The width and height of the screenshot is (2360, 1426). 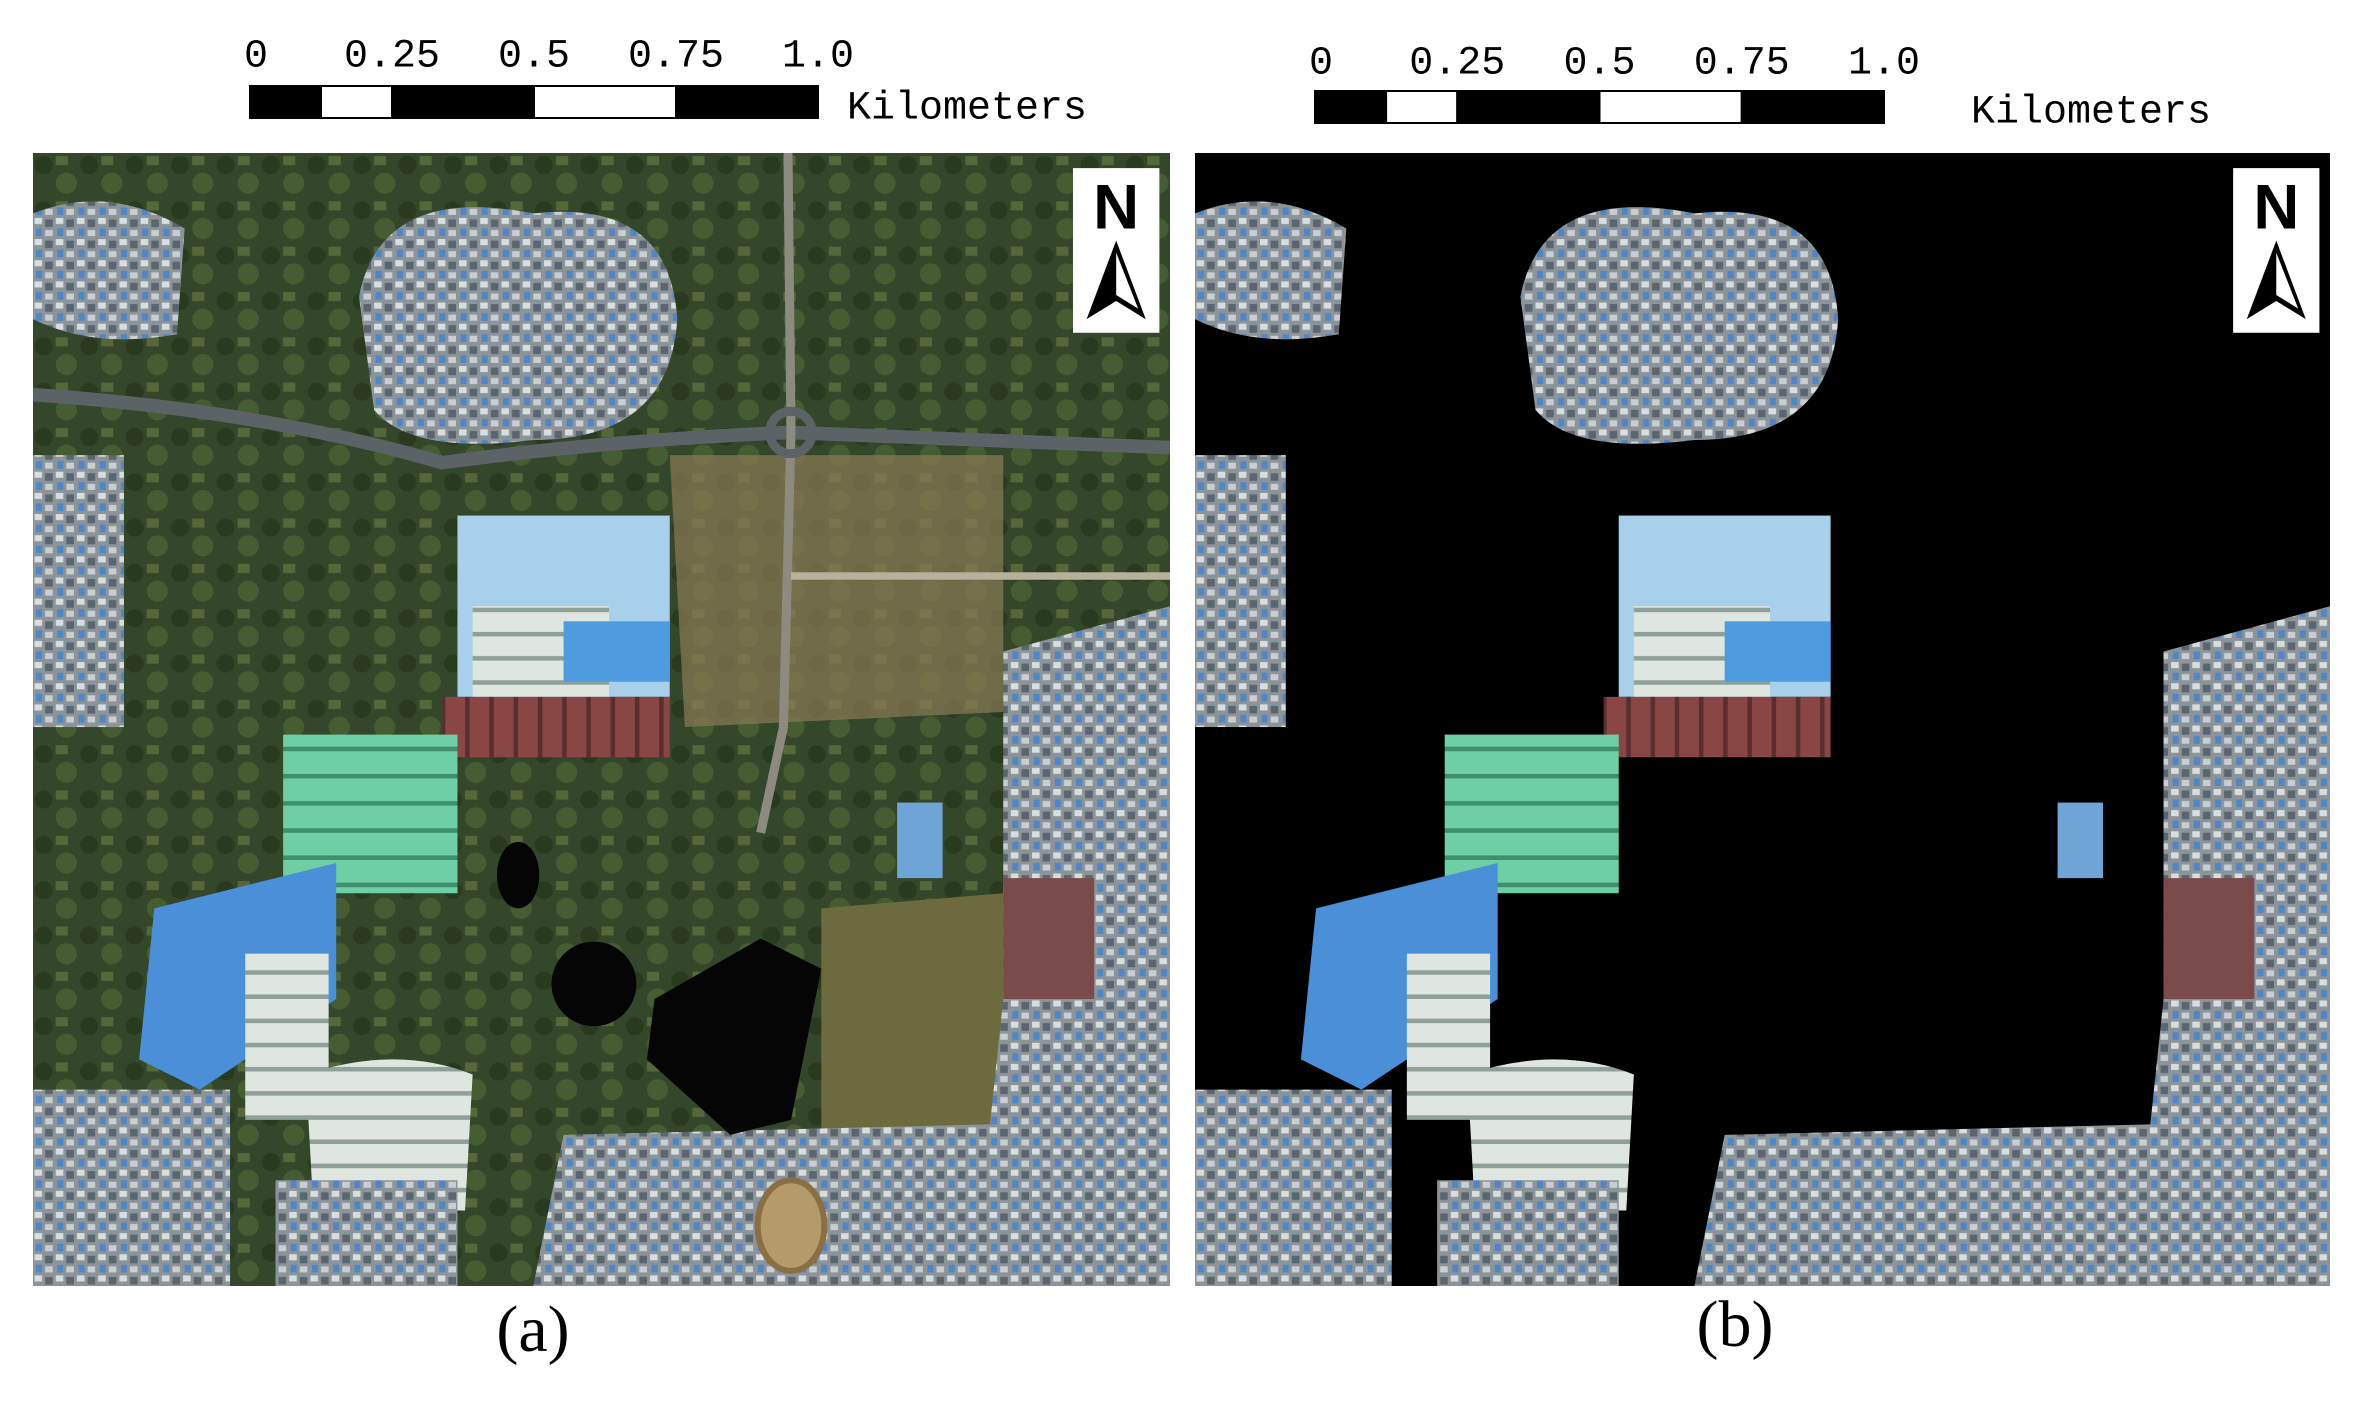 What do you see at coordinates (836, 591) in the screenshot?
I see `bare-land` at bounding box center [836, 591].